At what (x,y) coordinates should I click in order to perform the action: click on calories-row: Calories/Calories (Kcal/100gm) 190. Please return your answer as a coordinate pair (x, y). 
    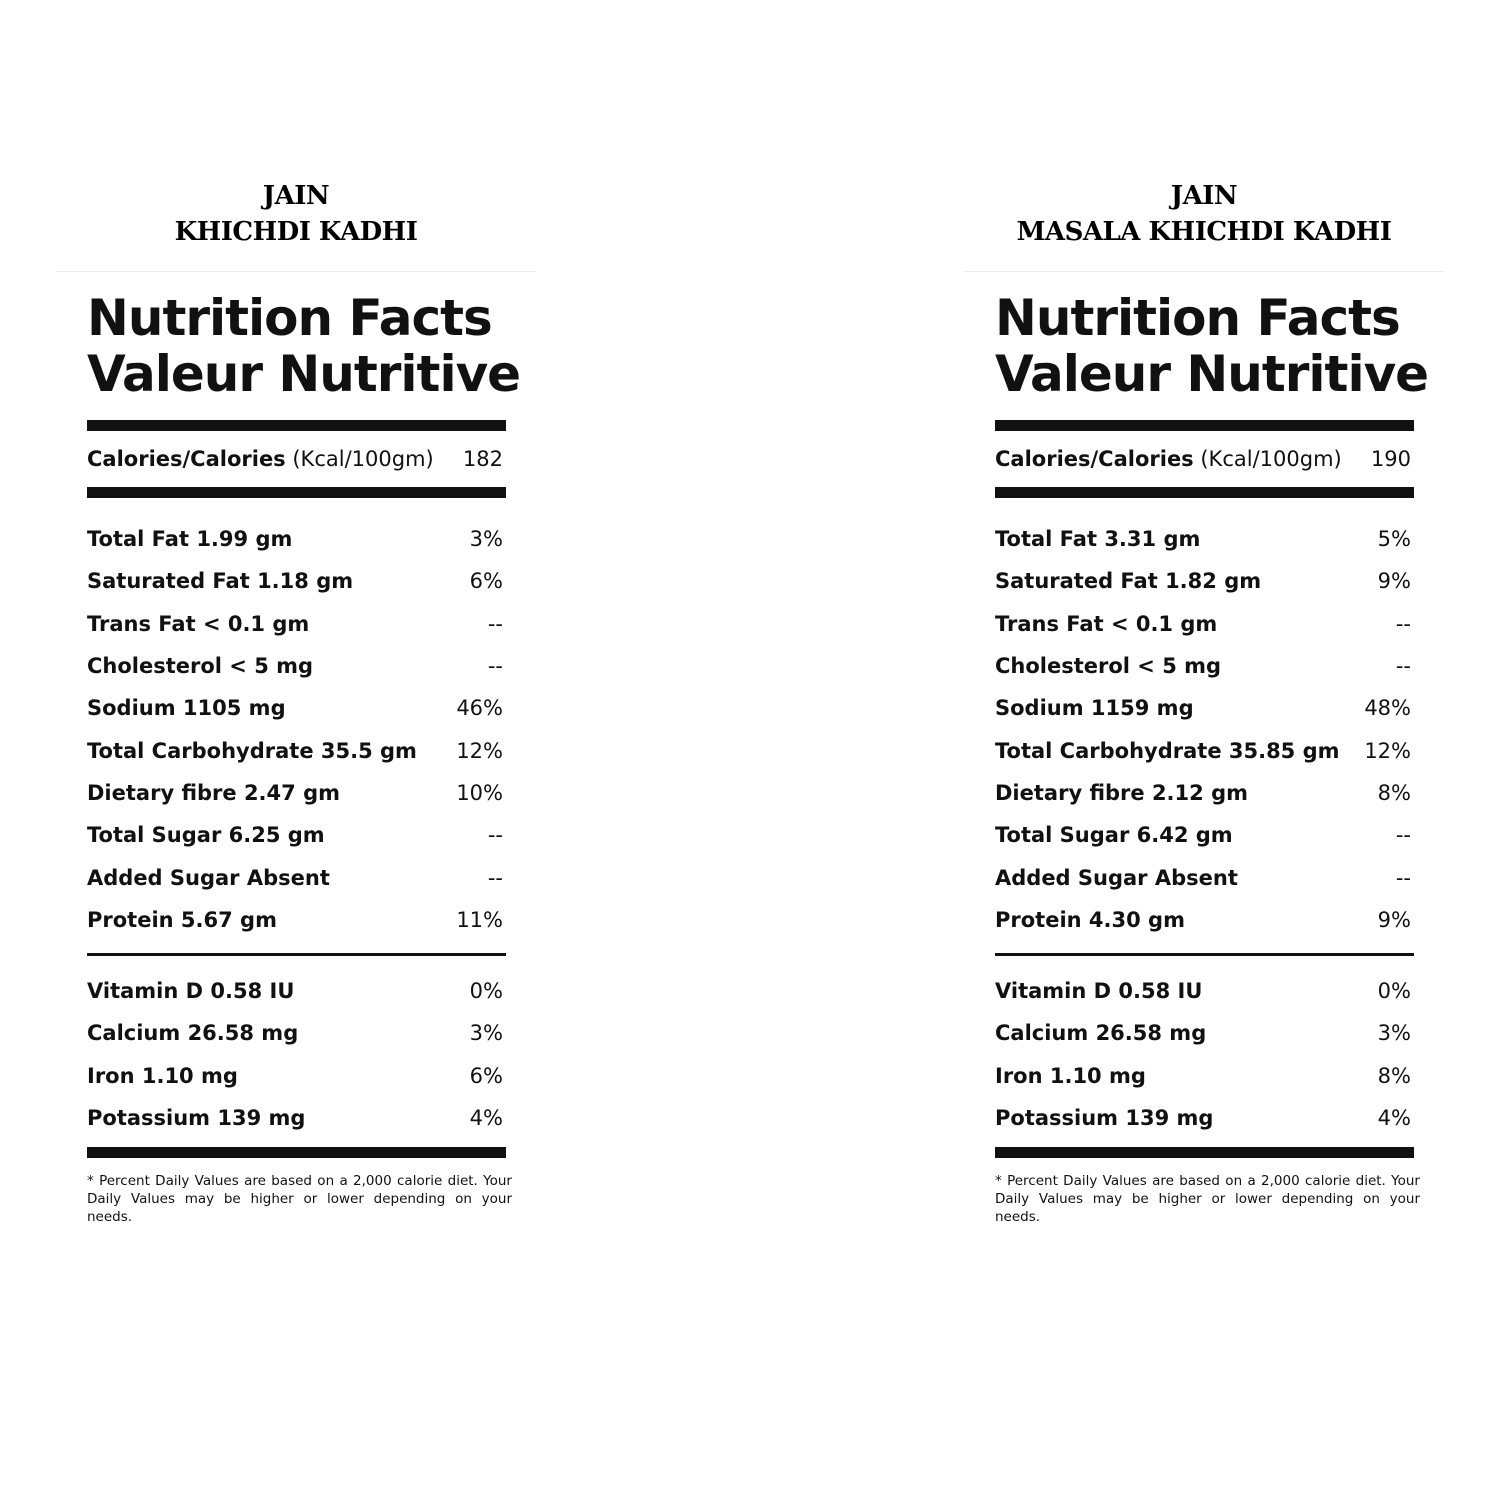
    Looking at the image, I should click on (1205, 459).